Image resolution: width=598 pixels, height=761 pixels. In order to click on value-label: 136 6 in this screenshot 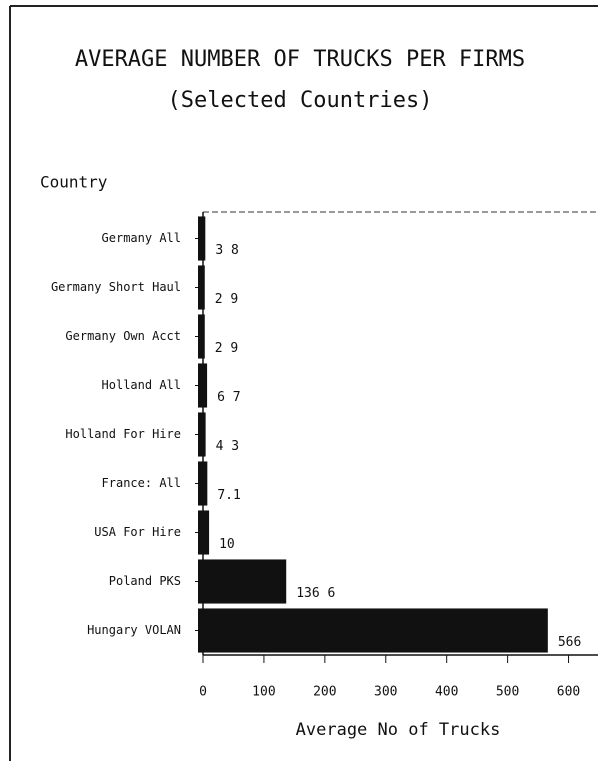, I will do `click(315, 593)`.